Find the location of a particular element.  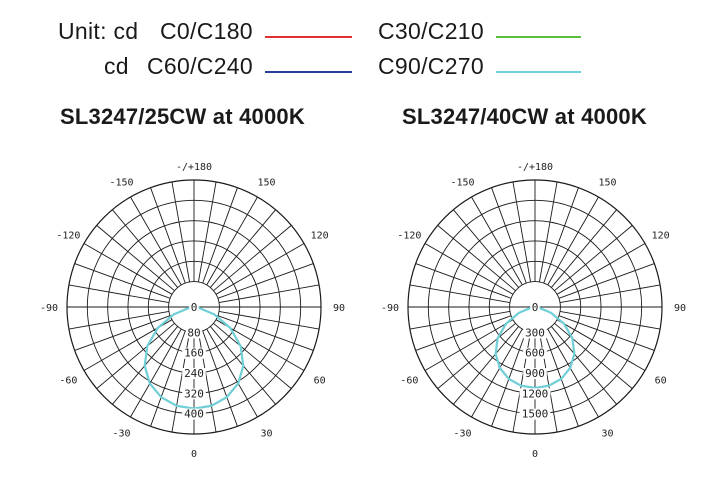

legend-label-c90-c270: C90/C270 is located at coordinates (431, 66).